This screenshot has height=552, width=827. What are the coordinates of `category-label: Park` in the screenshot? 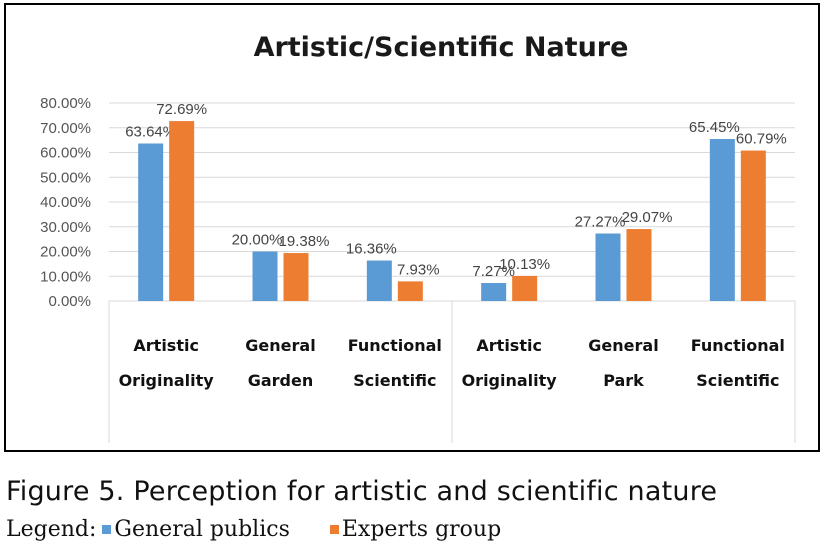 It's located at (623, 380).